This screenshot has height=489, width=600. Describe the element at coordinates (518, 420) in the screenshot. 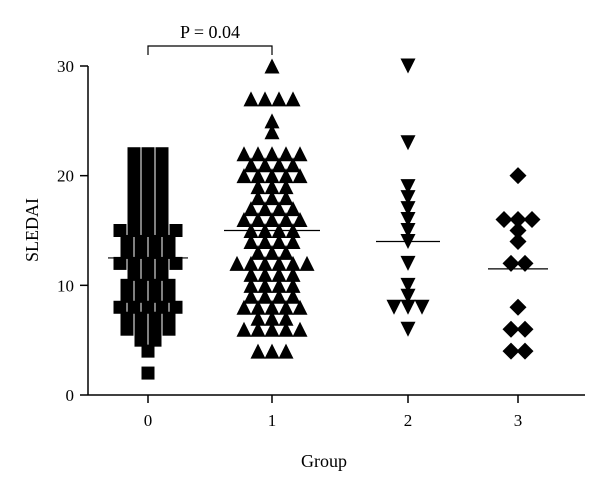

I see `x-tick-label: 3` at that location.